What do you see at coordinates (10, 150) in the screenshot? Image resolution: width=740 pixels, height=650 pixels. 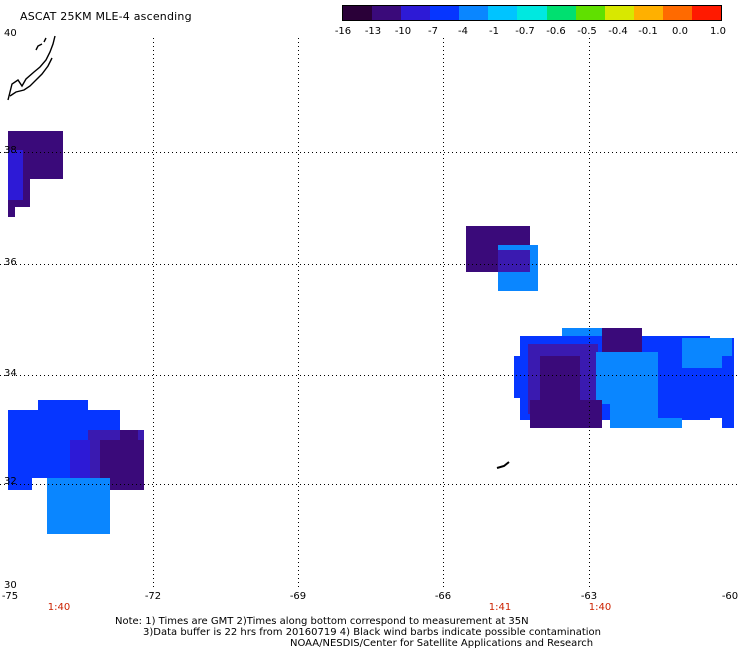 I see `lat-label: 38` at bounding box center [10, 150].